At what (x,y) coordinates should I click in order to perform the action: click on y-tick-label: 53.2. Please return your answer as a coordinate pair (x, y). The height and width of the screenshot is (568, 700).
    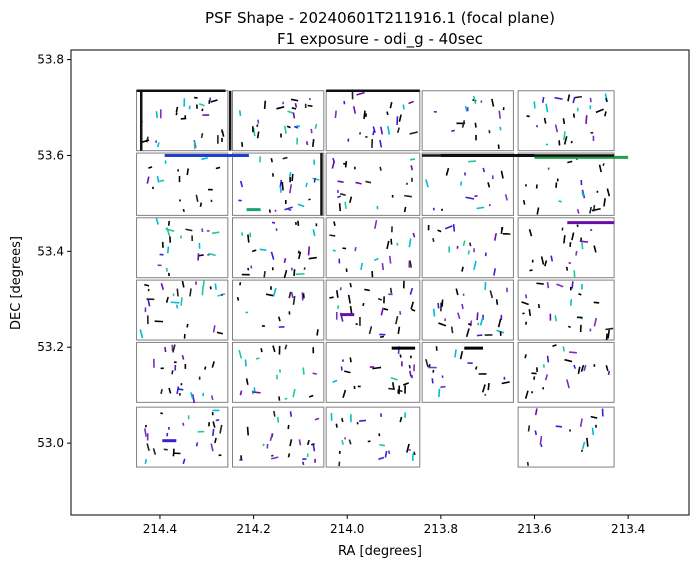
    Looking at the image, I should click on (50, 347).